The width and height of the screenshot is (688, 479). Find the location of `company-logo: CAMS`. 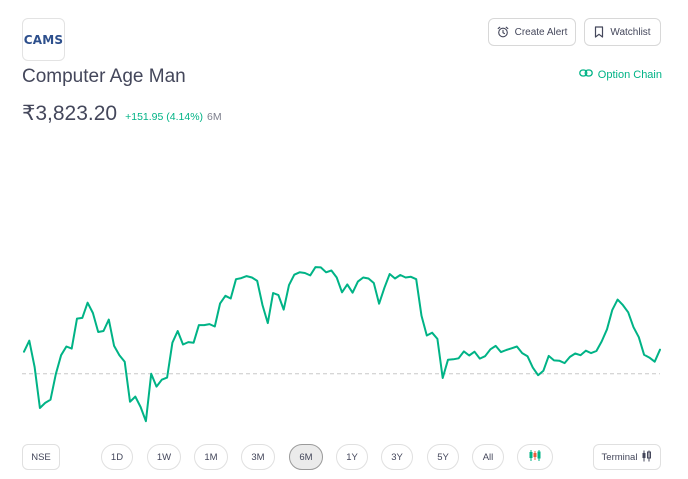

company-logo: CAMS is located at coordinates (43, 39).